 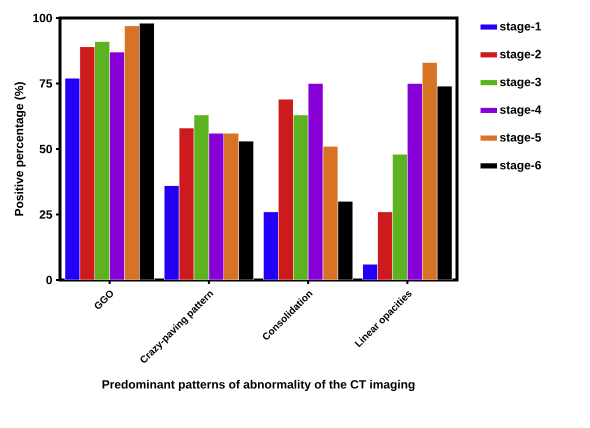 What do you see at coordinates (521, 138) in the screenshot?
I see `legend-label: stage-5` at bounding box center [521, 138].